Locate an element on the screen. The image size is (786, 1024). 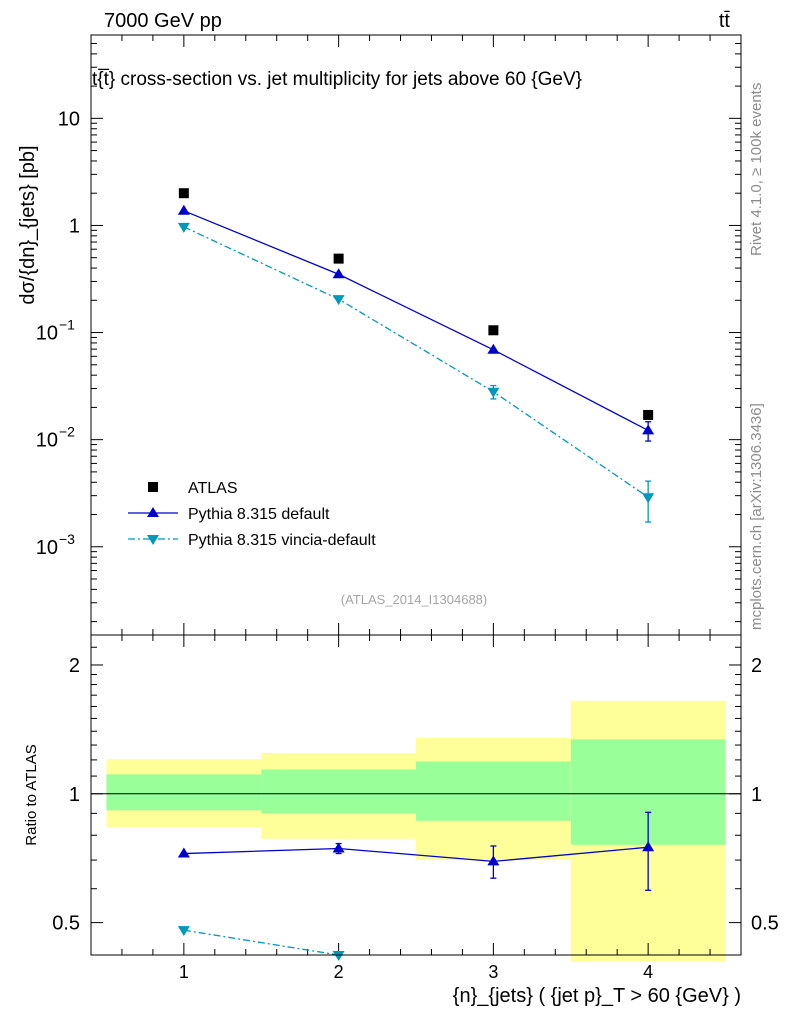
legend-label: Pythia 8.315 default is located at coordinates (259, 514).